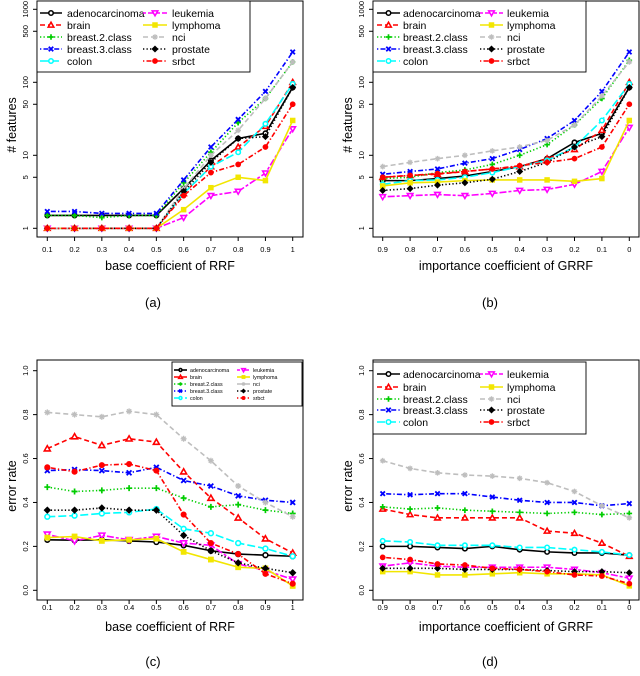 This screenshot has width=640, height=676. What do you see at coordinates (182, 26) in the screenshot?
I see `legend-item: lymphoma` at bounding box center [182, 26].